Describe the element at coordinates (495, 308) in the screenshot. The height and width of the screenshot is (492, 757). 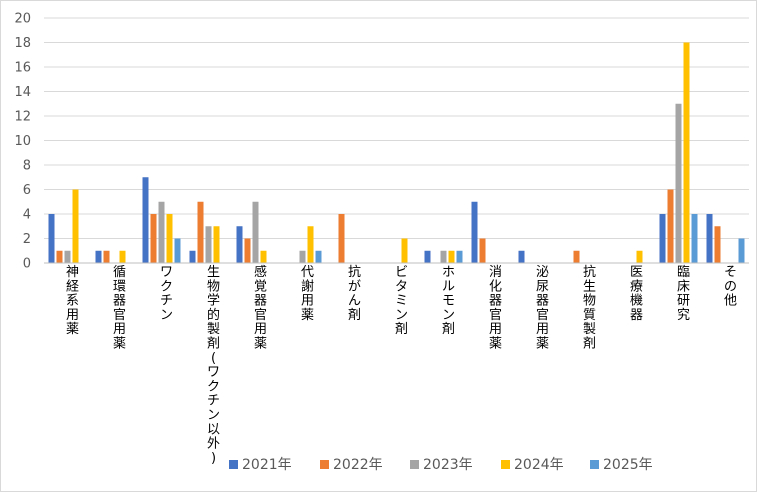
I see `x-tick-label: 消化器官用薬` at that location.